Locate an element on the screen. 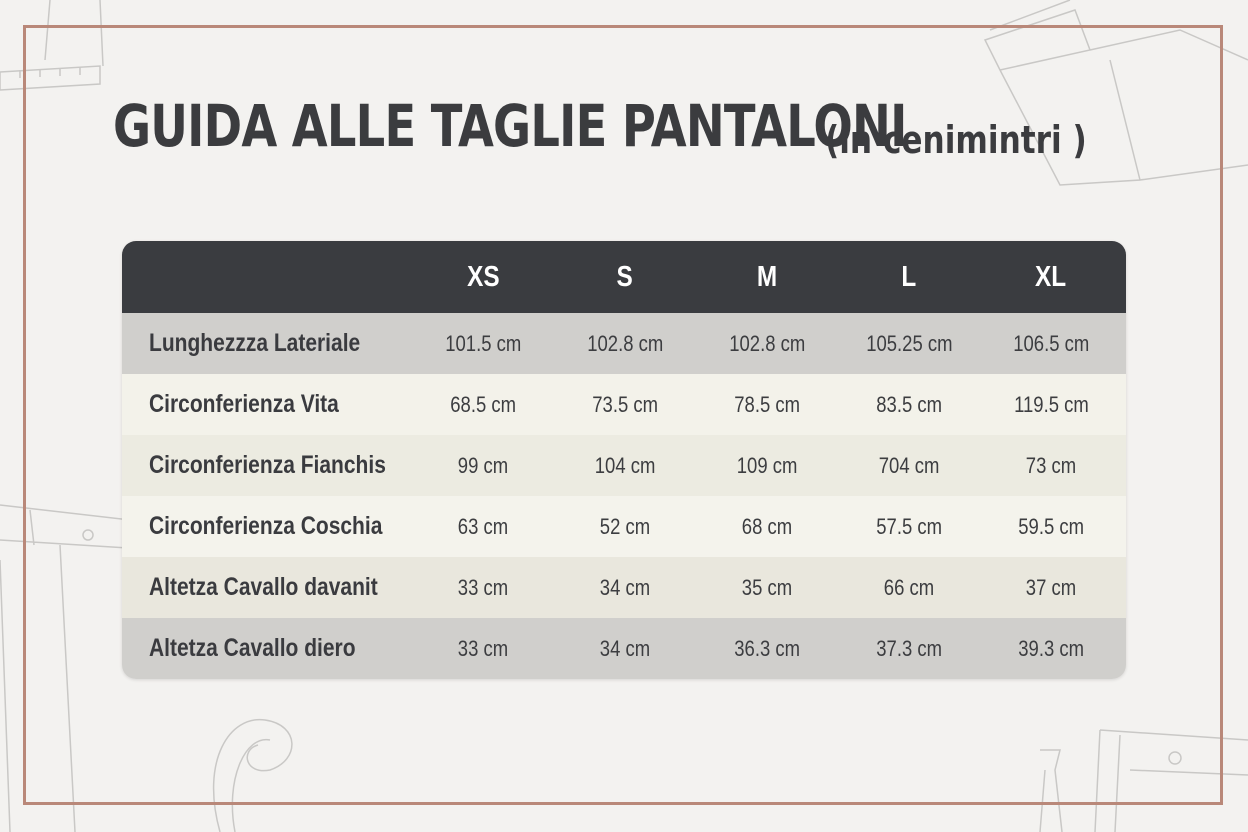  table-cell: 73.5 cm is located at coordinates (625, 404).